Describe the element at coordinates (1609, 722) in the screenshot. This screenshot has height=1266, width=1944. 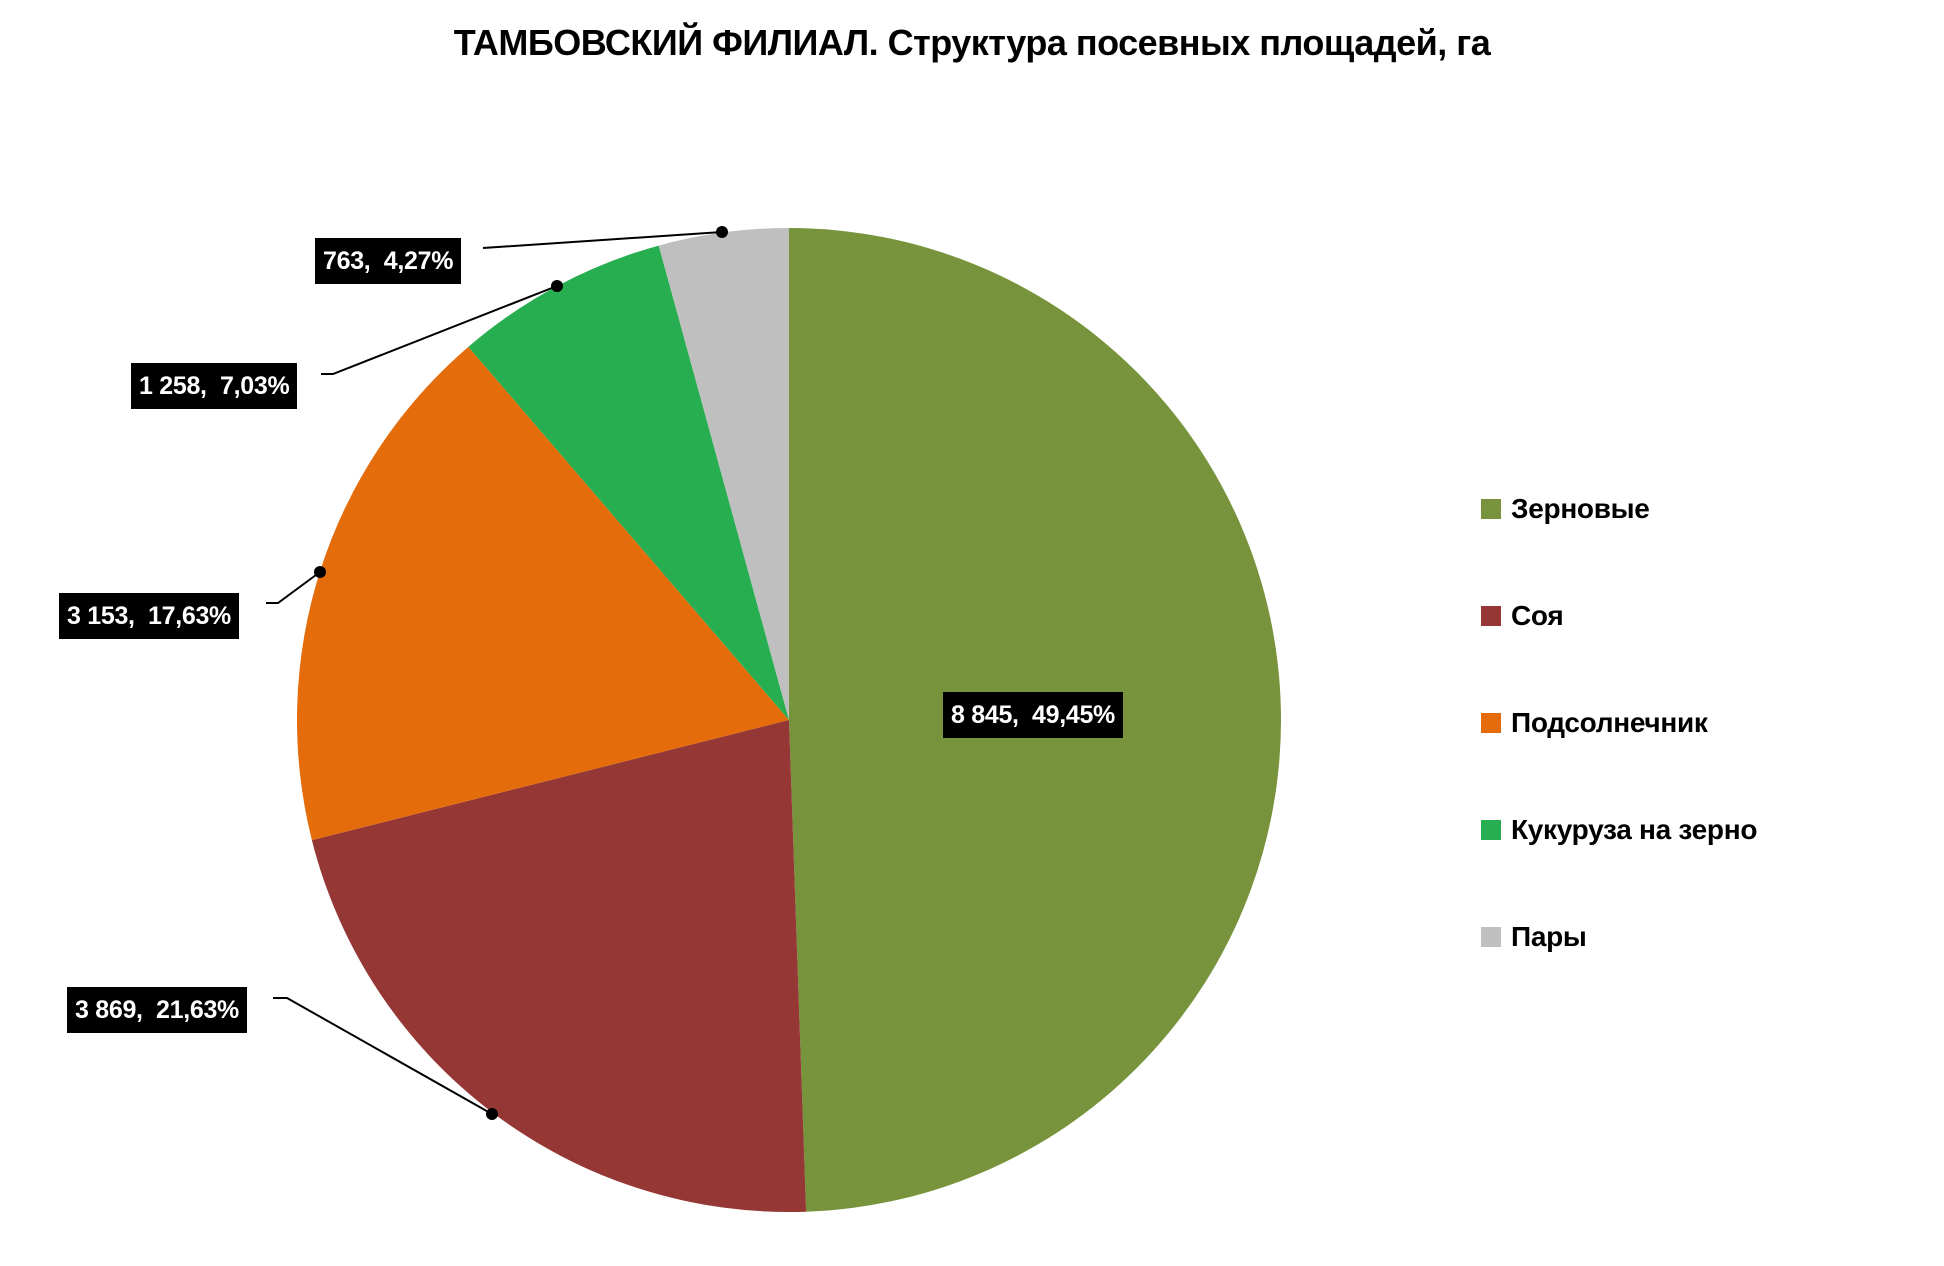
I see `legend-label: Подсолнечник` at that location.